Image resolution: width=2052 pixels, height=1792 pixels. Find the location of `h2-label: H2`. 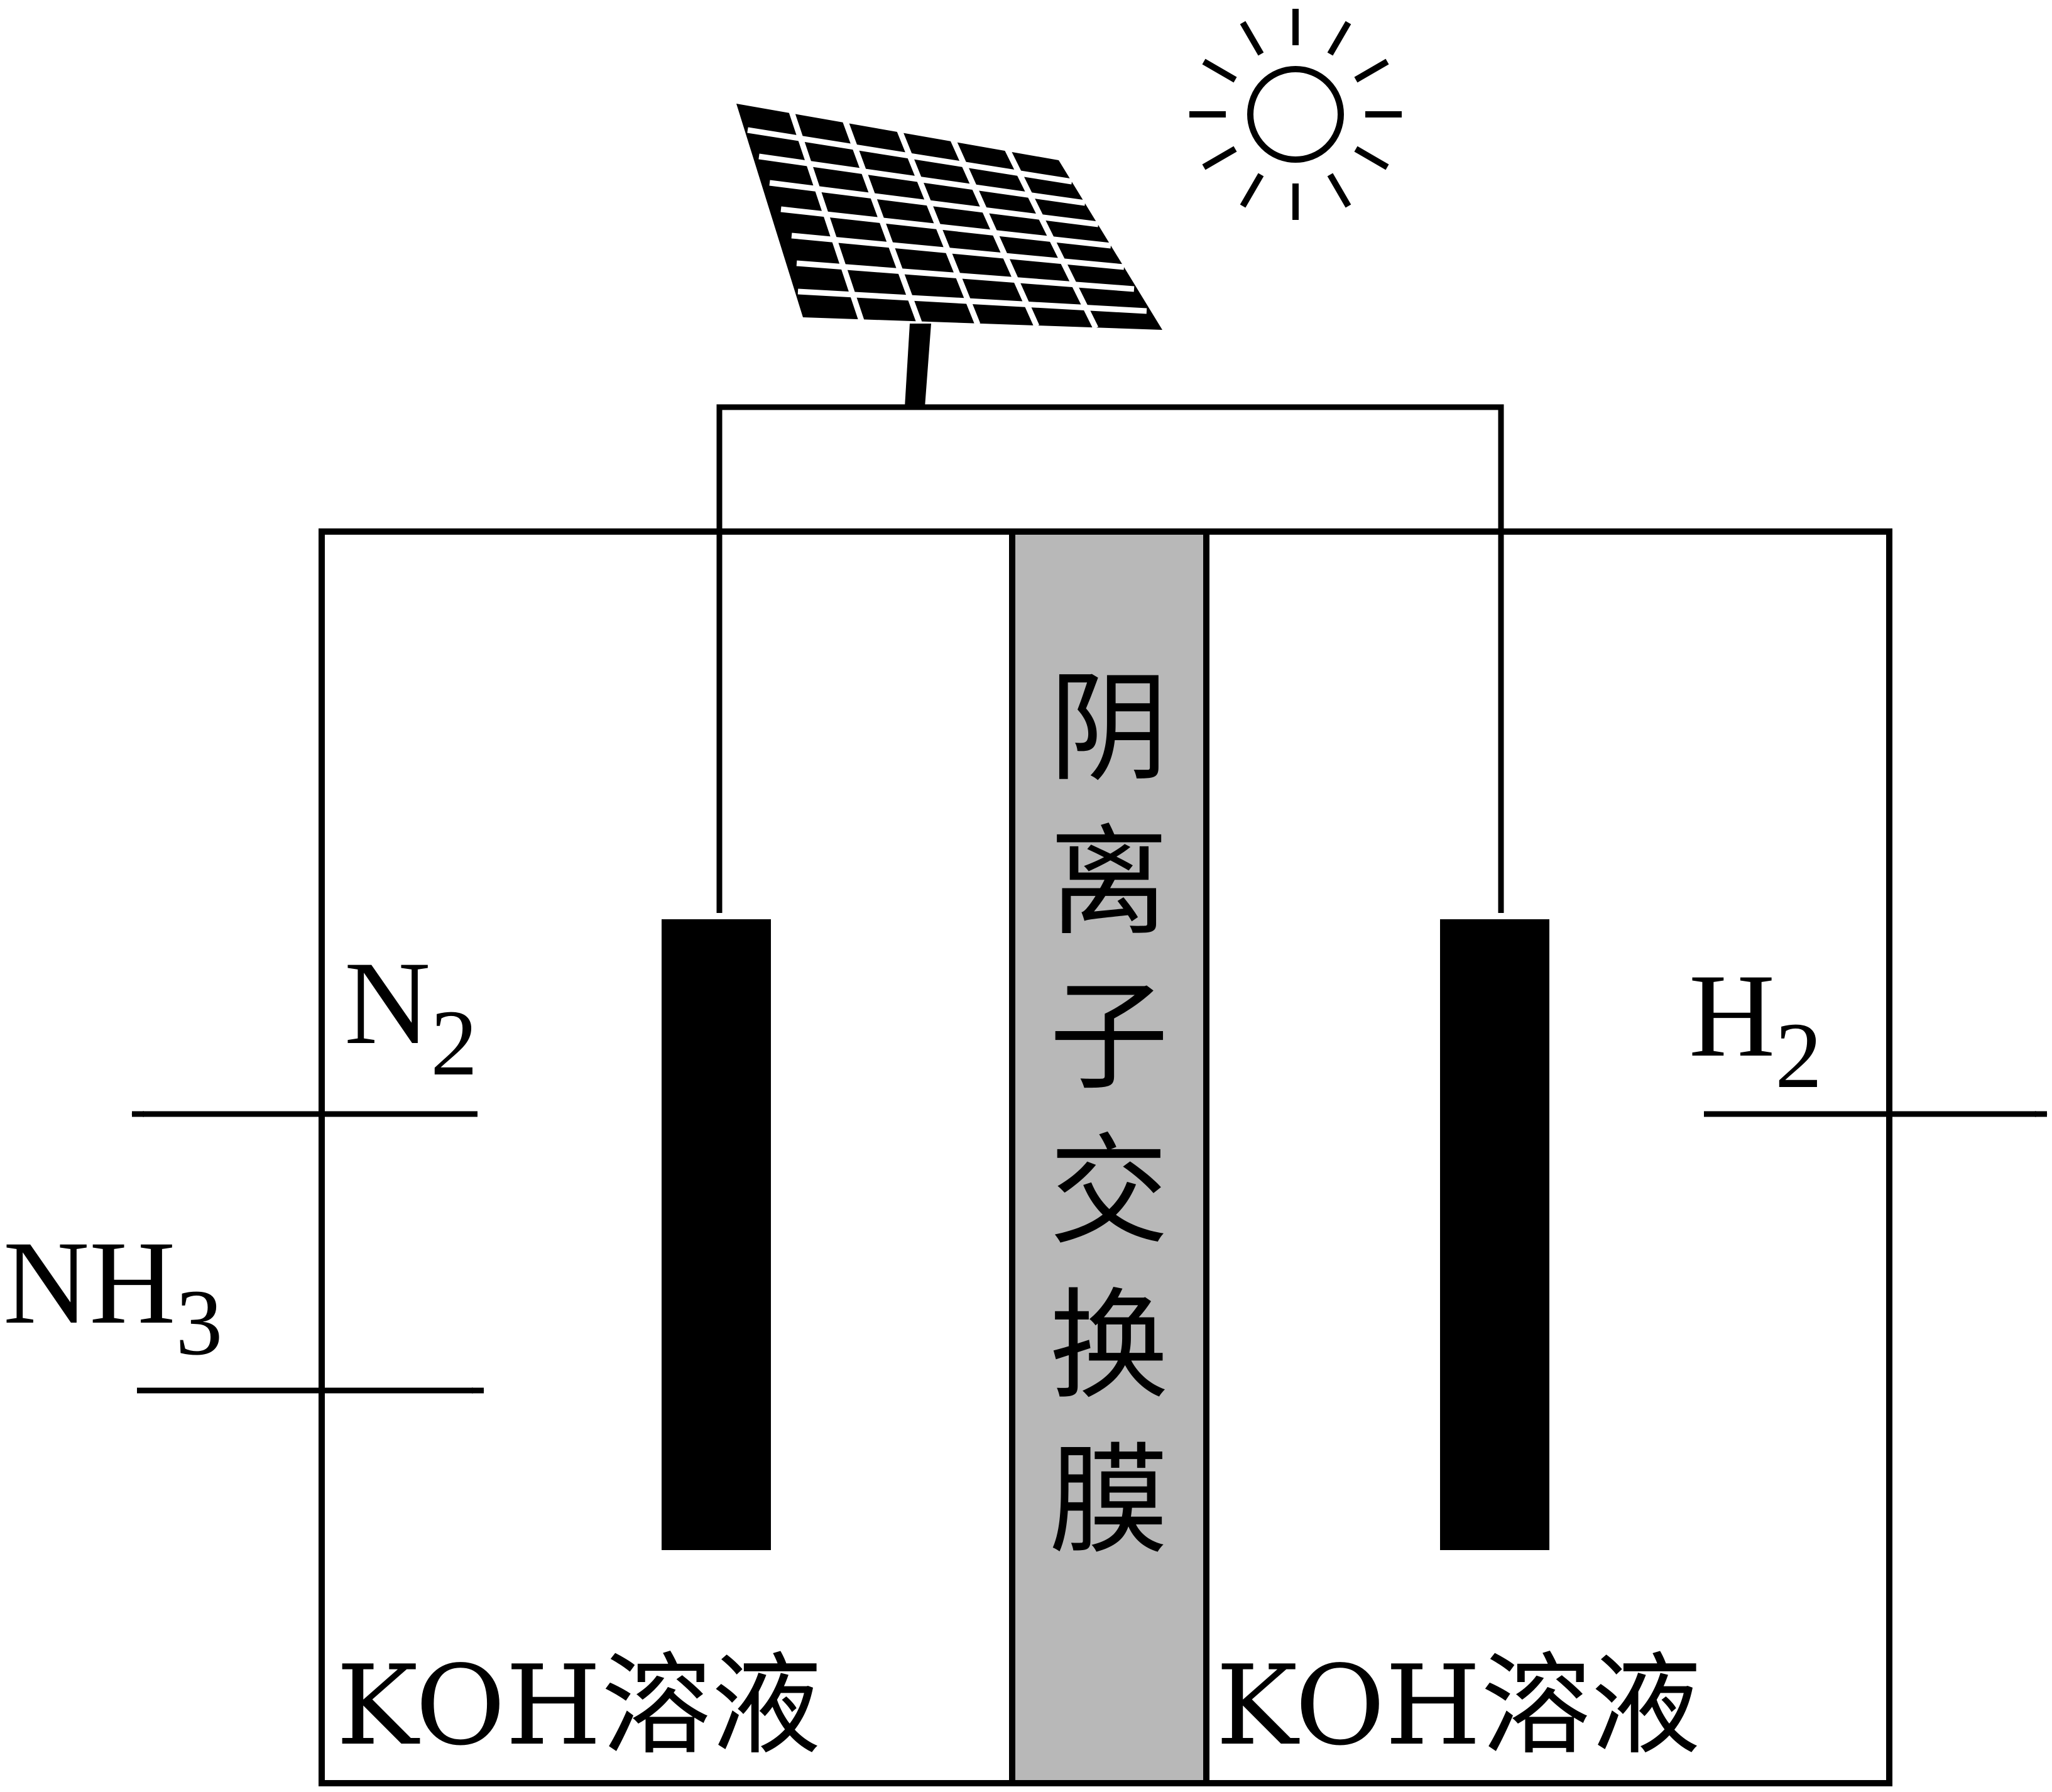

h2-label: H2 is located at coordinates (1755, 1029).